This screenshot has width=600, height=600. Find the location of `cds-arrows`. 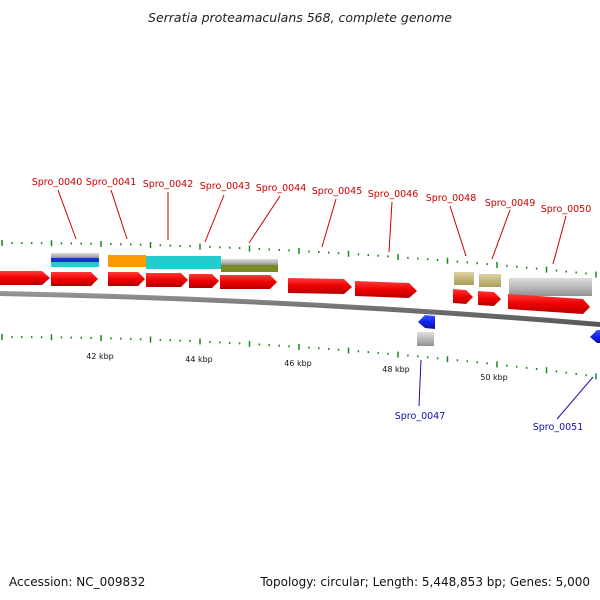

cds-arrows is located at coordinates (300, 307).